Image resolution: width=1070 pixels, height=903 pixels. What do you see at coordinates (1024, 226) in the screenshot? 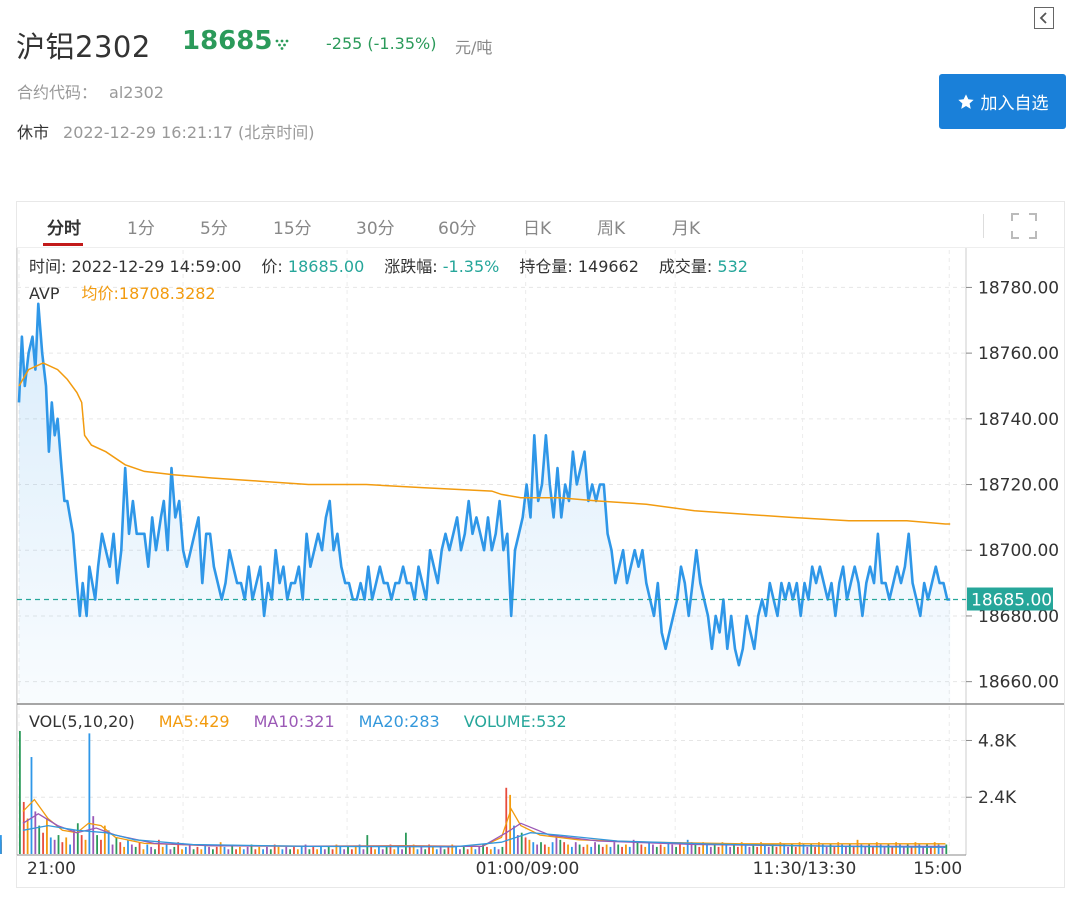
I see `fullscreen-icon` at bounding box center [1024, 226].